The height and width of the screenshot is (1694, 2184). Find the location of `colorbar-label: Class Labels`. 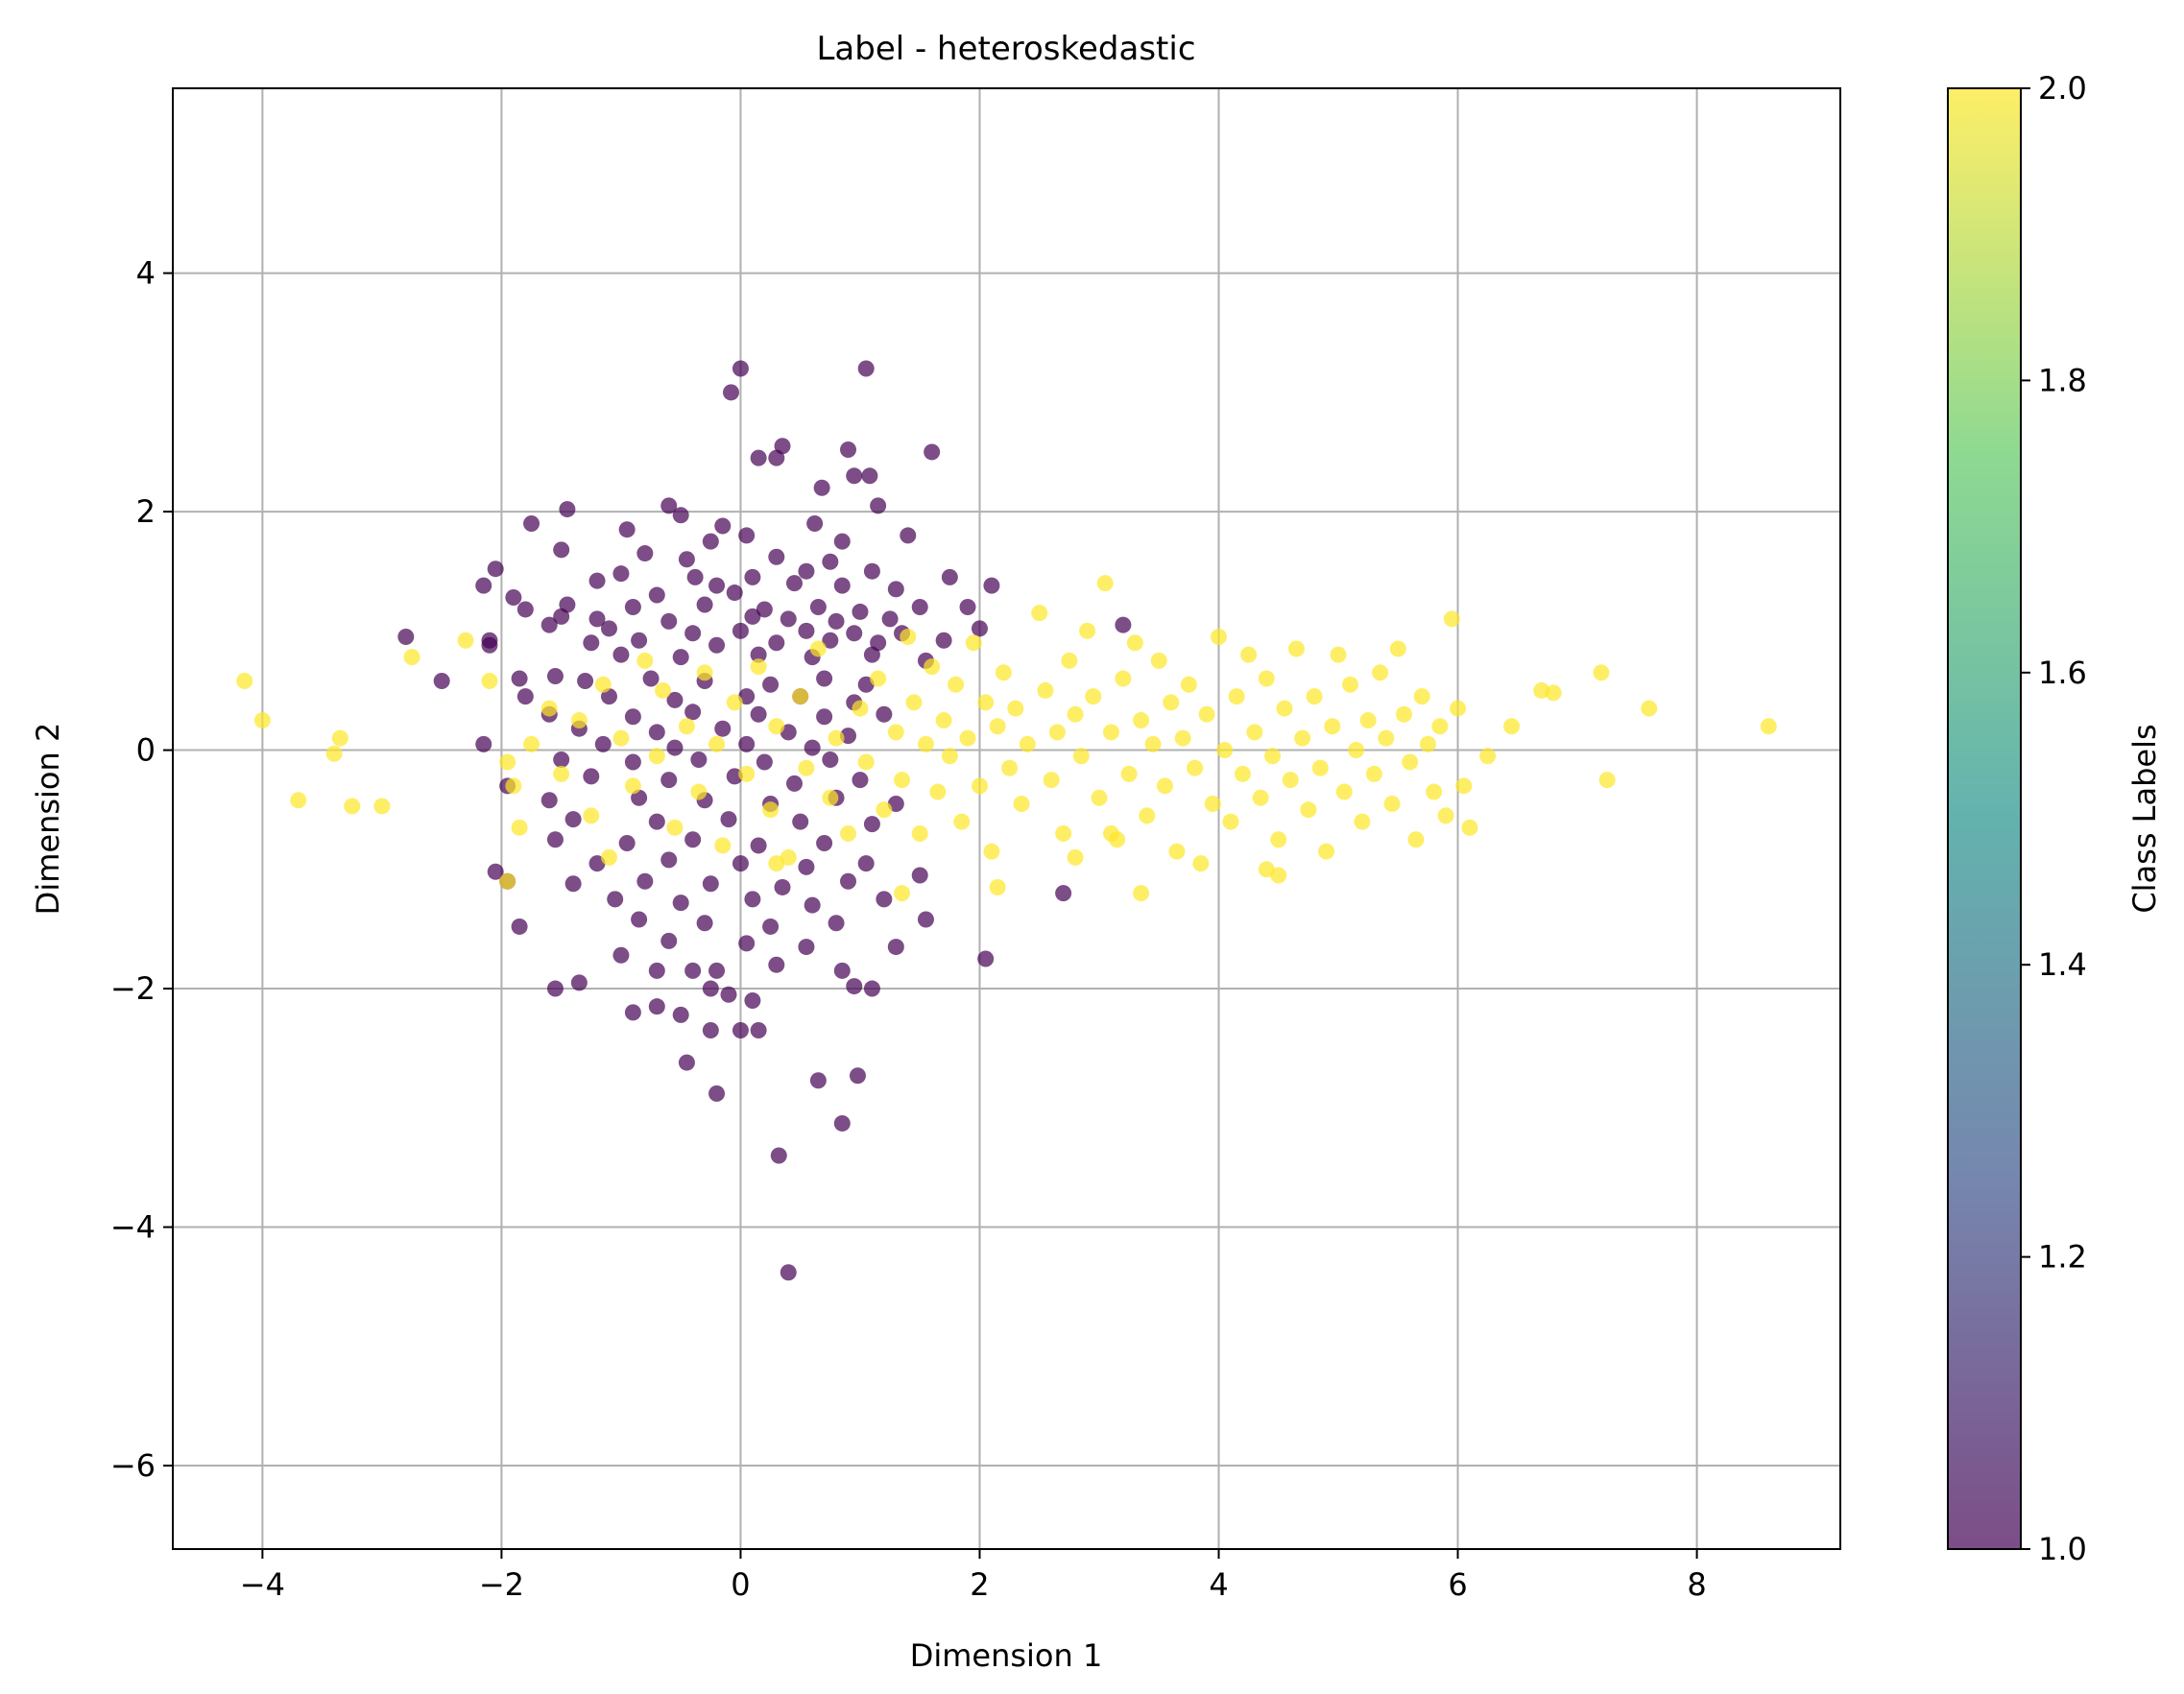

colorbar-label: Class Labels is located at coordinates (2144, 818).